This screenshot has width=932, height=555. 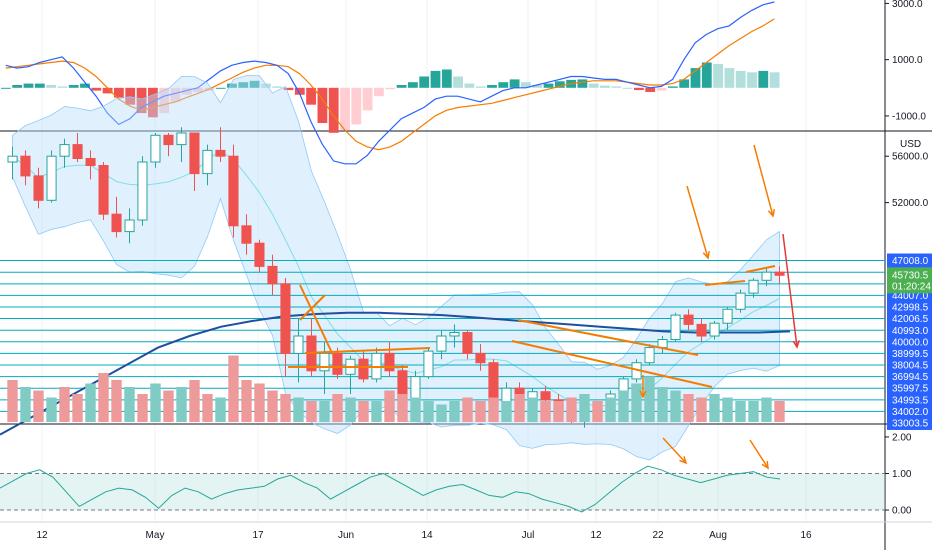 What do you see at coordinates (910, 331) in the screenshot?
I see `price-level-tag-label: 40993.0` at bounding box center [910, 331].